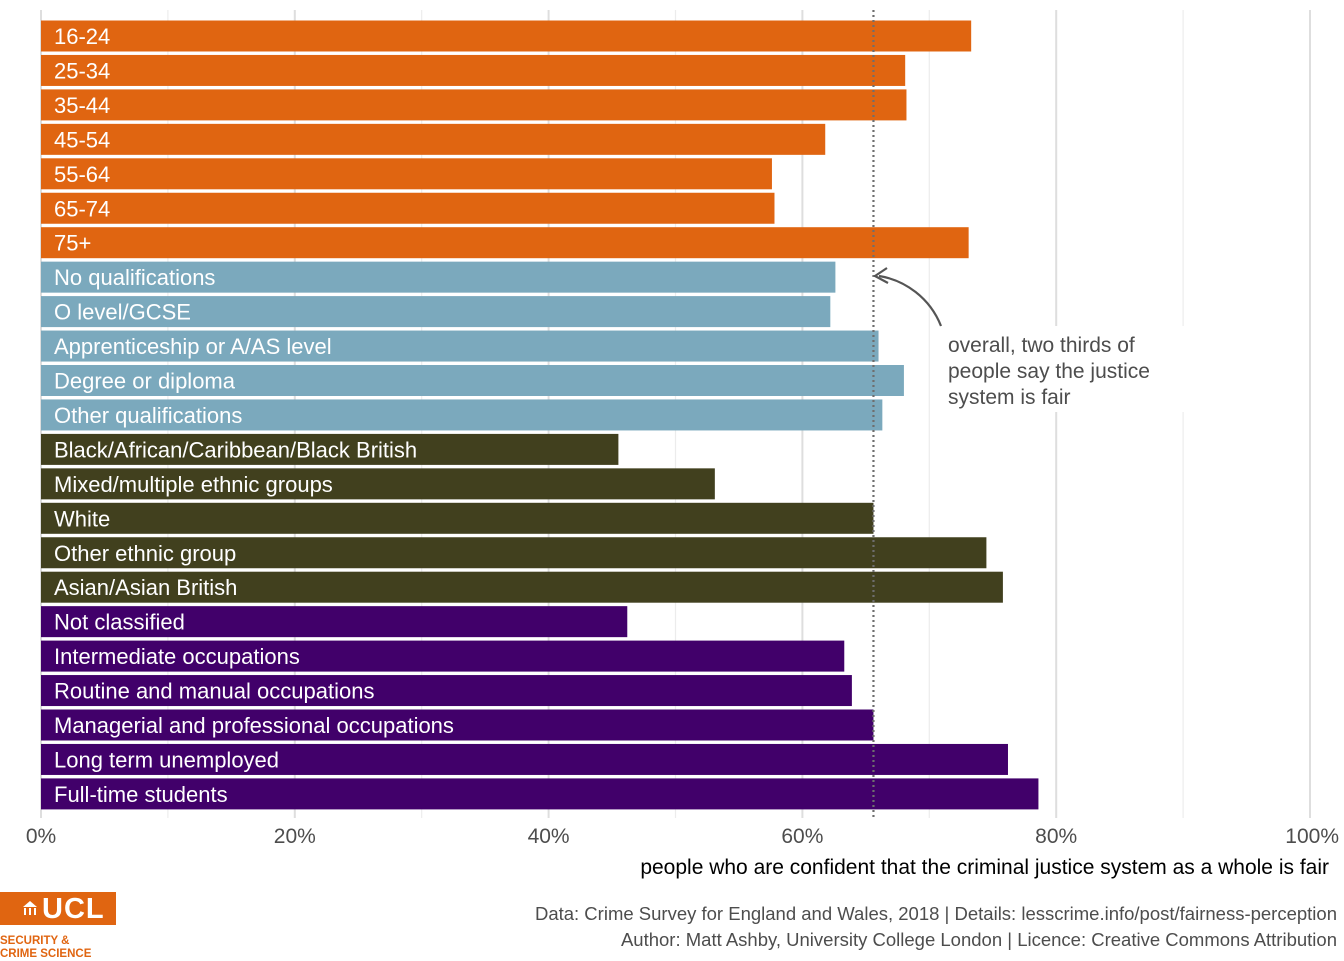 Image resolution: width=1344 pixels, height=961 pixels. Describe the element at coordinates (134, 277) in the screenshot. I see `bar-label: No qualifications` at that location.